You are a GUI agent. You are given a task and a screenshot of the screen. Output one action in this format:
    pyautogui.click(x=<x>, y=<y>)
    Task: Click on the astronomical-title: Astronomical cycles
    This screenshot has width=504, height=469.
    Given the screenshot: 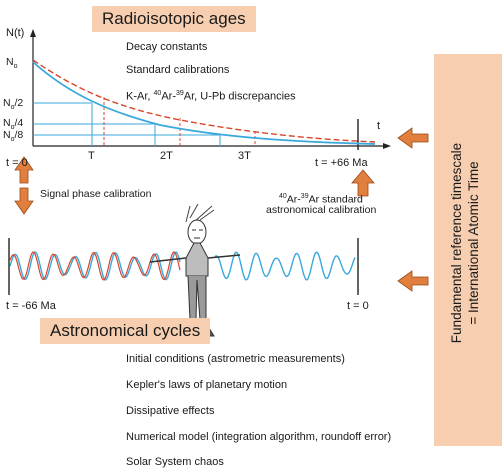 What is the action you would take?
    pyautogui.click(x=125, y=331)
    